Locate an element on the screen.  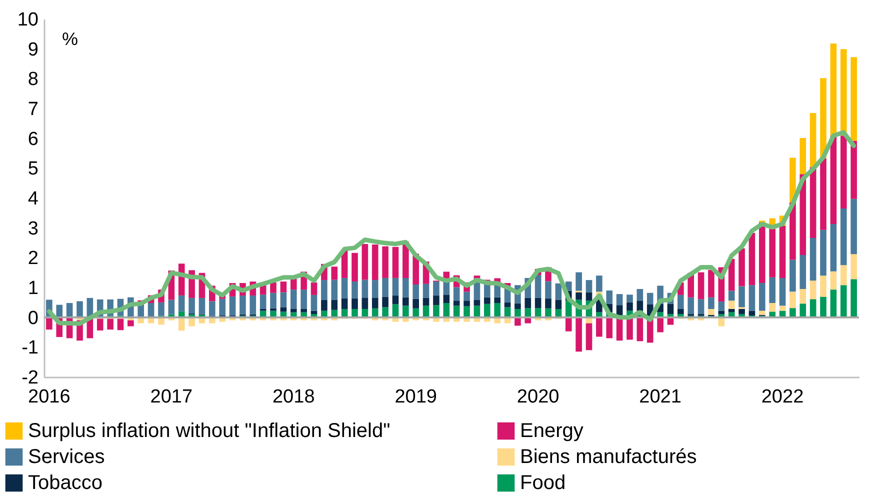
y-tick-label: 9 is located at coordinates (33, 49).